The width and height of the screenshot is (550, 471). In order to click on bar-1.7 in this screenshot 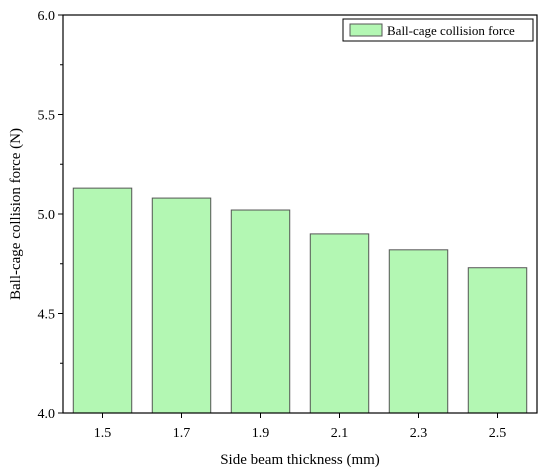, I will do `click(181, 305)`.